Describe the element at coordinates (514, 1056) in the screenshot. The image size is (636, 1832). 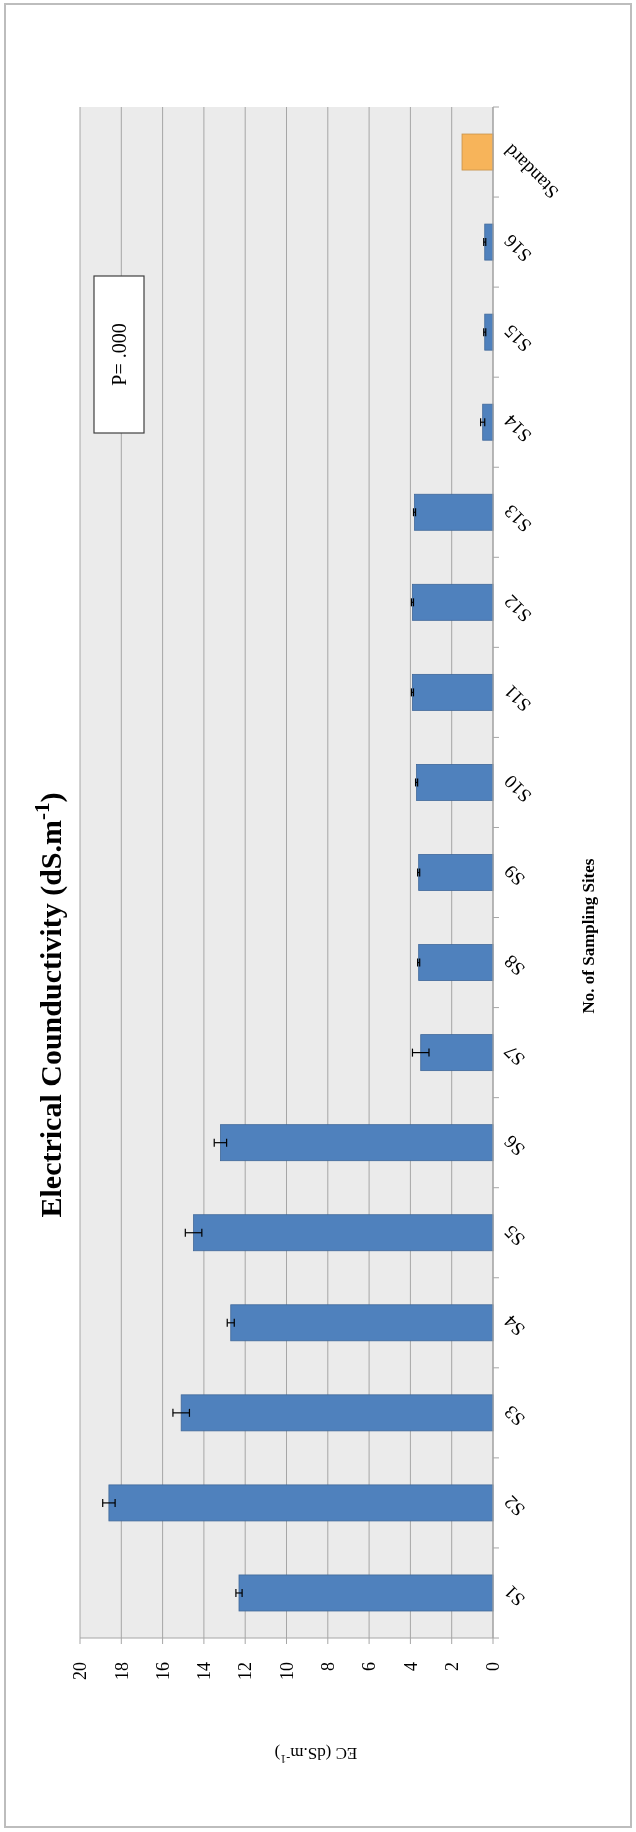
I see `y-tick-label: S7` at that location.